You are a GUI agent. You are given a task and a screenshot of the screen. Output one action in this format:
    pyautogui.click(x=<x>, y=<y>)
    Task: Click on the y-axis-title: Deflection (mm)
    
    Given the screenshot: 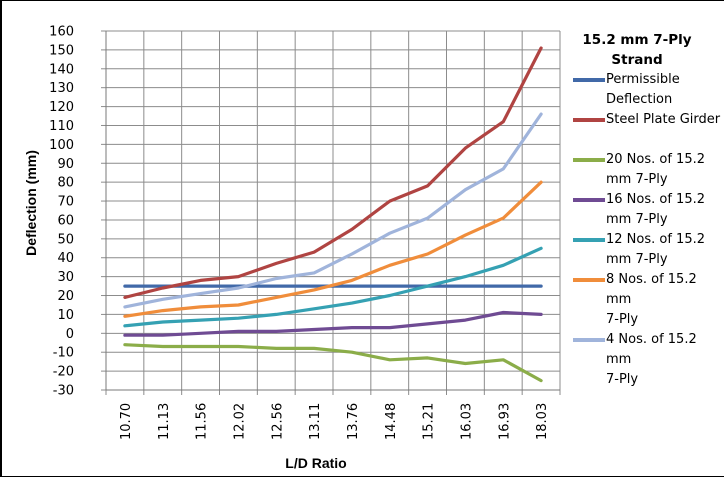 What is the action you would take?
    pyautogui.click(x=31, y=203)
    